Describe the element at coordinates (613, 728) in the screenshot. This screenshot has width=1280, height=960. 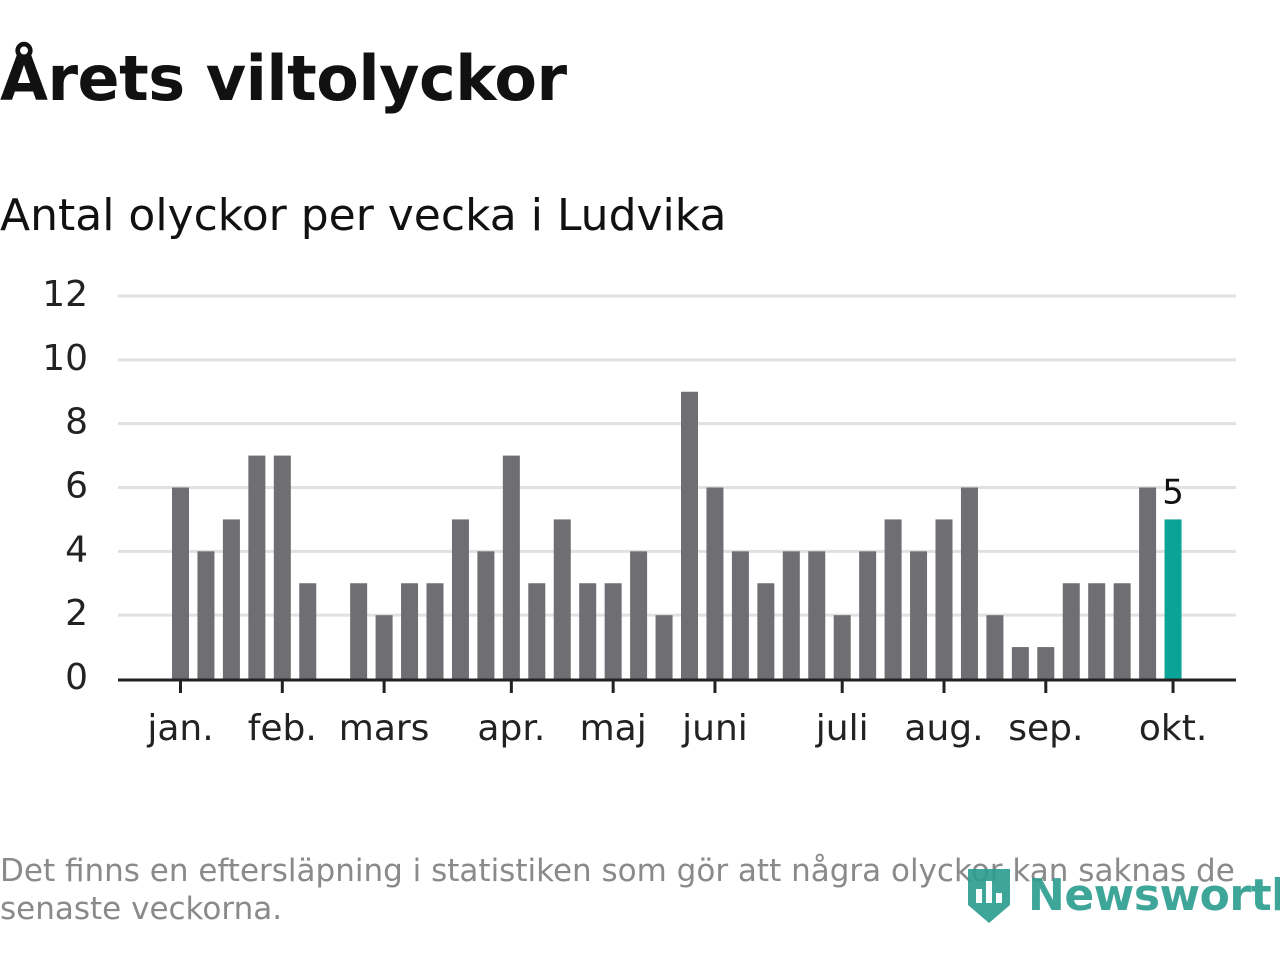
I see `x-tick-label: maj` at that location.